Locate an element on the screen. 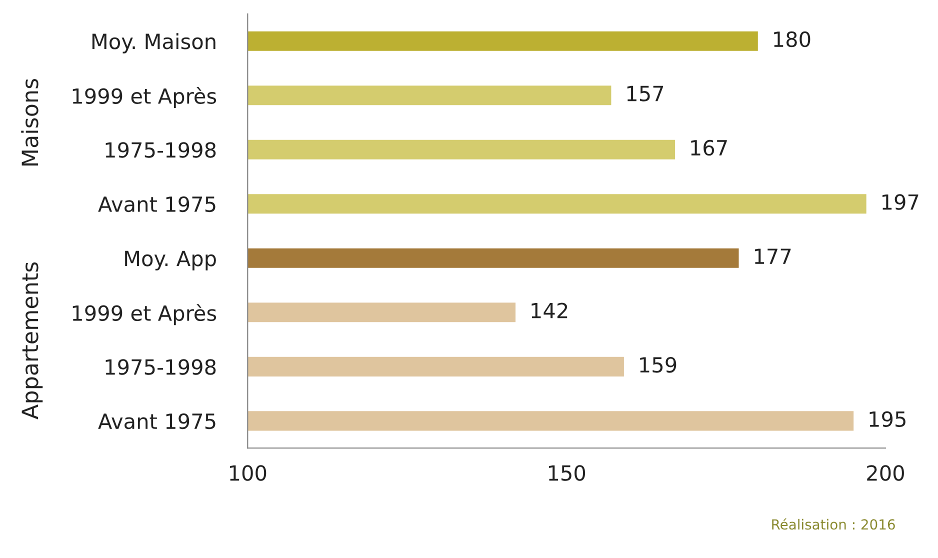  x-tick-label: 200 is located at coordinates (885, 473).